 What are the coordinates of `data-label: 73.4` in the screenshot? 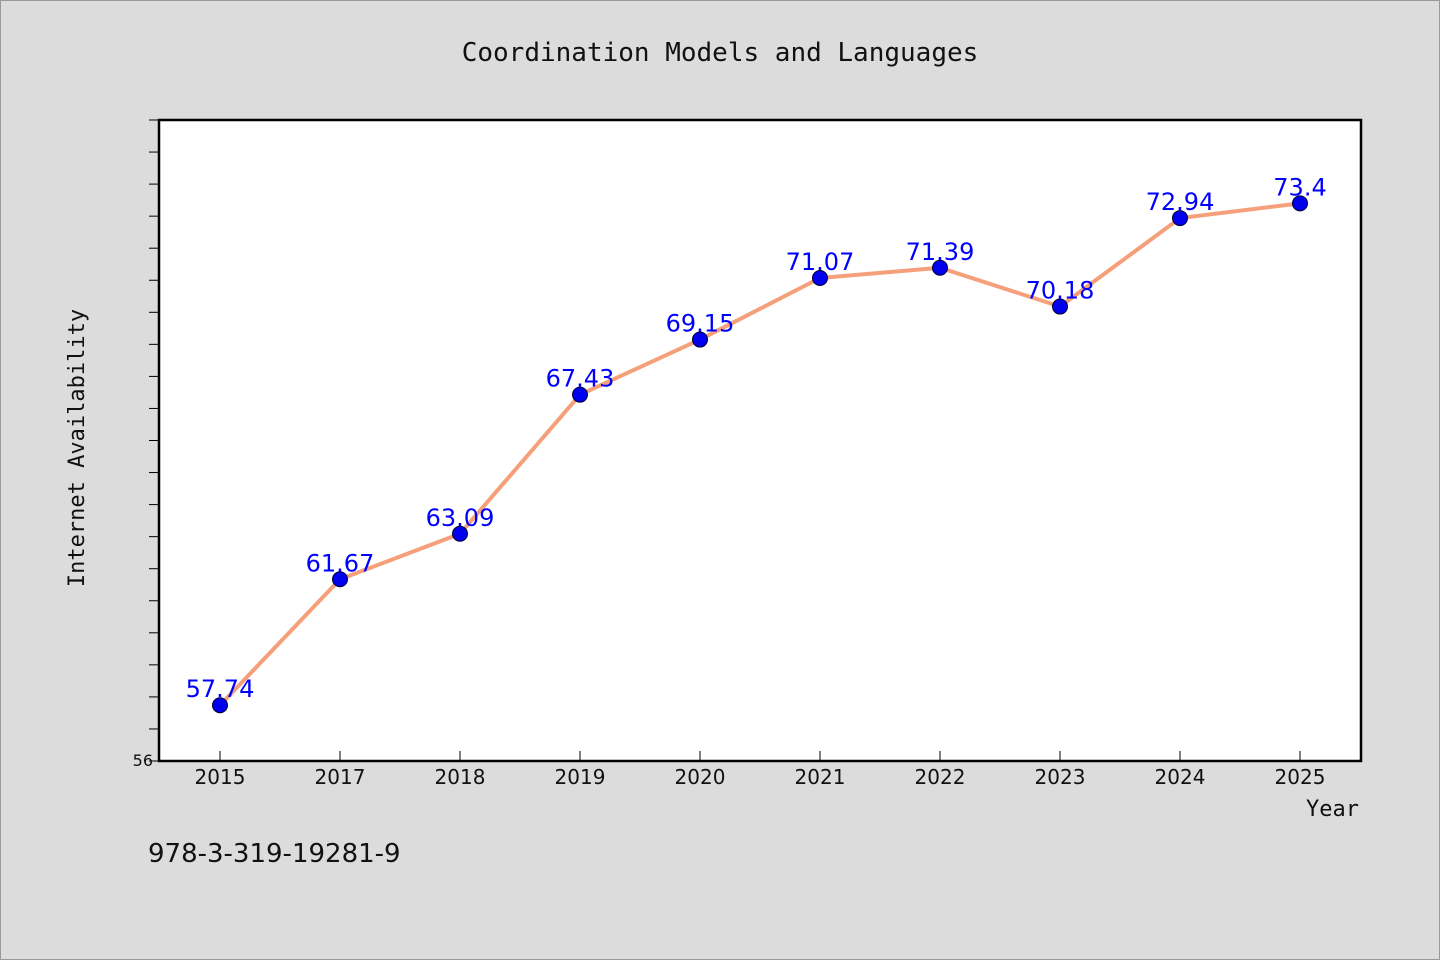 It's located at (1299, 187).